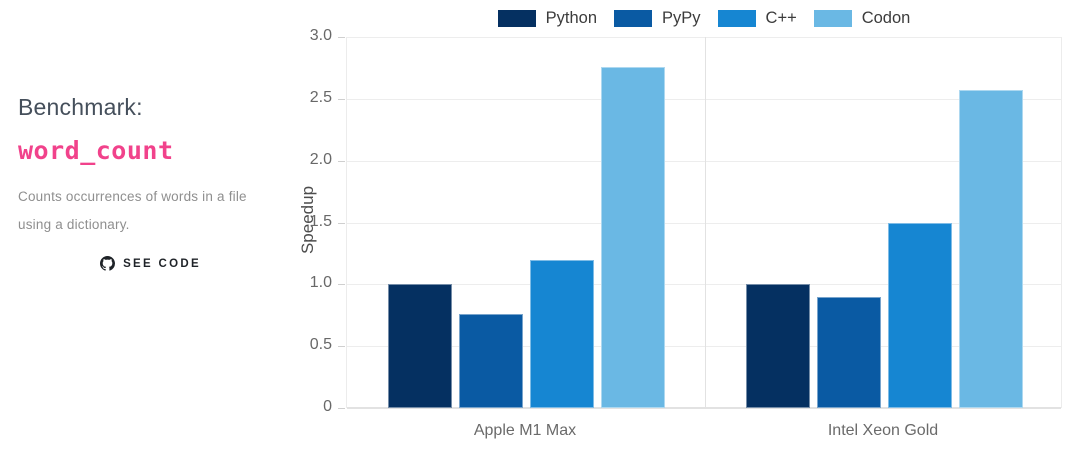 This screenshot has height=457, width=1080. I want to click on legend-label: C++, so click(781, 17).